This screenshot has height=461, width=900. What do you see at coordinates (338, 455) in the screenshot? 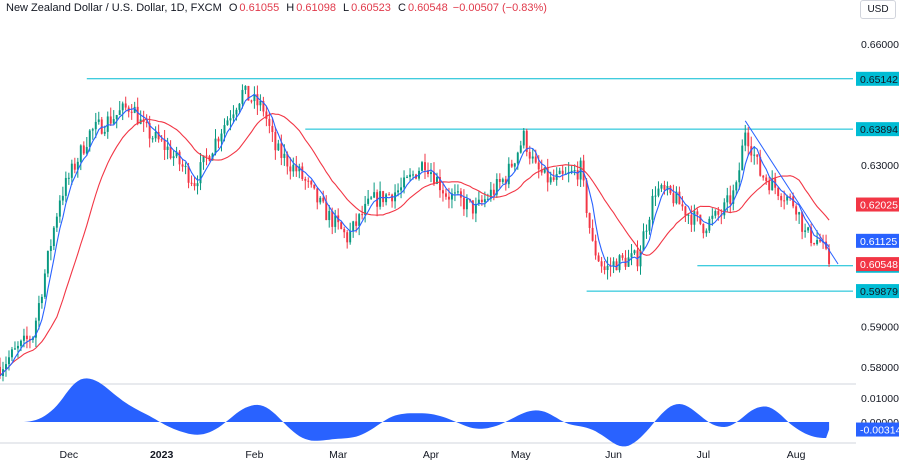
I see `x-tick-label: Mar` at bounding box center [338, 455].